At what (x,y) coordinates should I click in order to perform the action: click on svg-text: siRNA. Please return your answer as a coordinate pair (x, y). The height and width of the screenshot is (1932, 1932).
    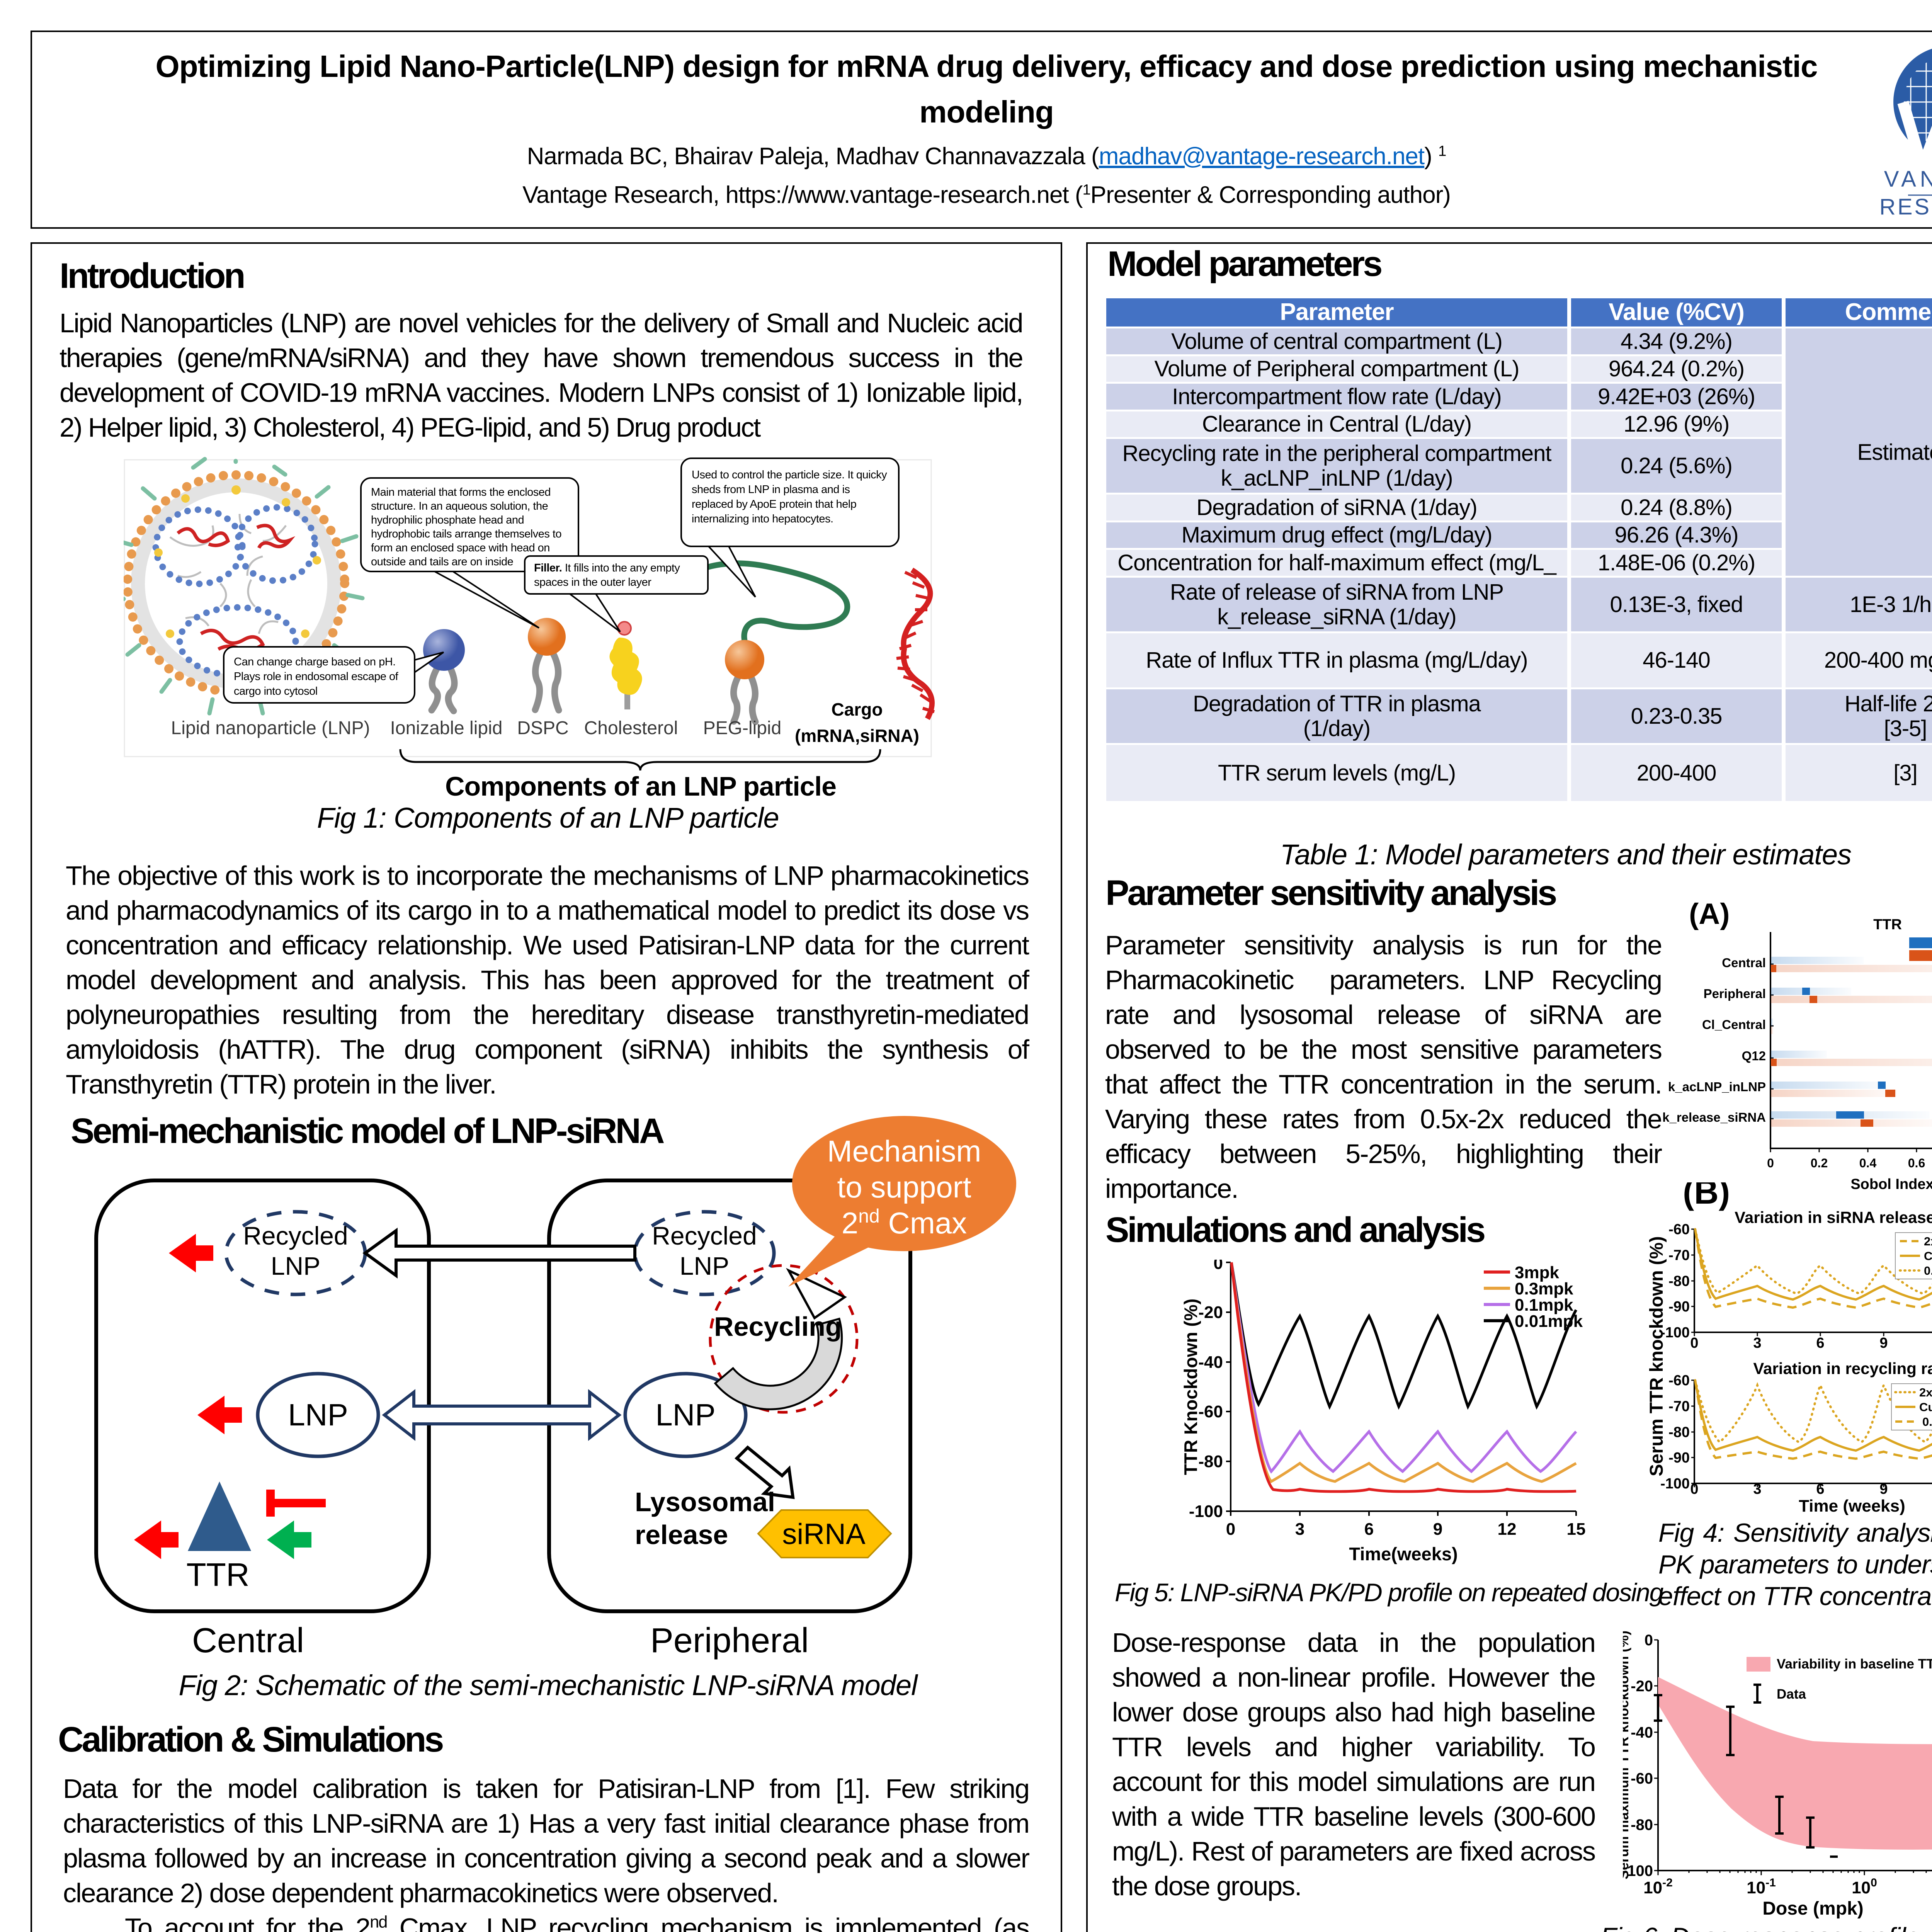
    Looking at the image, I should click on (824, 1534).